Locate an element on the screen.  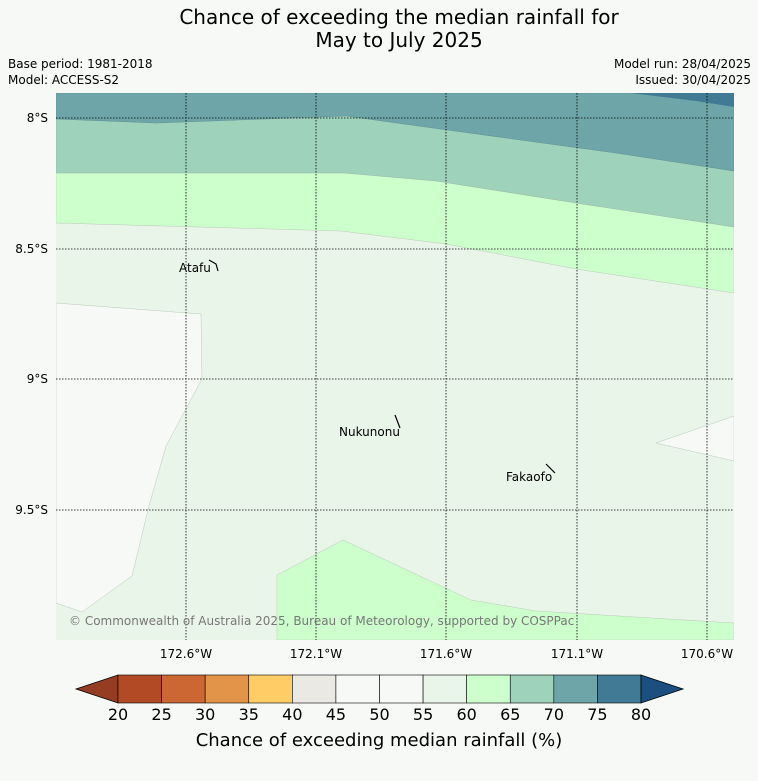
lat-label-8-5s: 8.5°S is located at coordinates (31, 249).